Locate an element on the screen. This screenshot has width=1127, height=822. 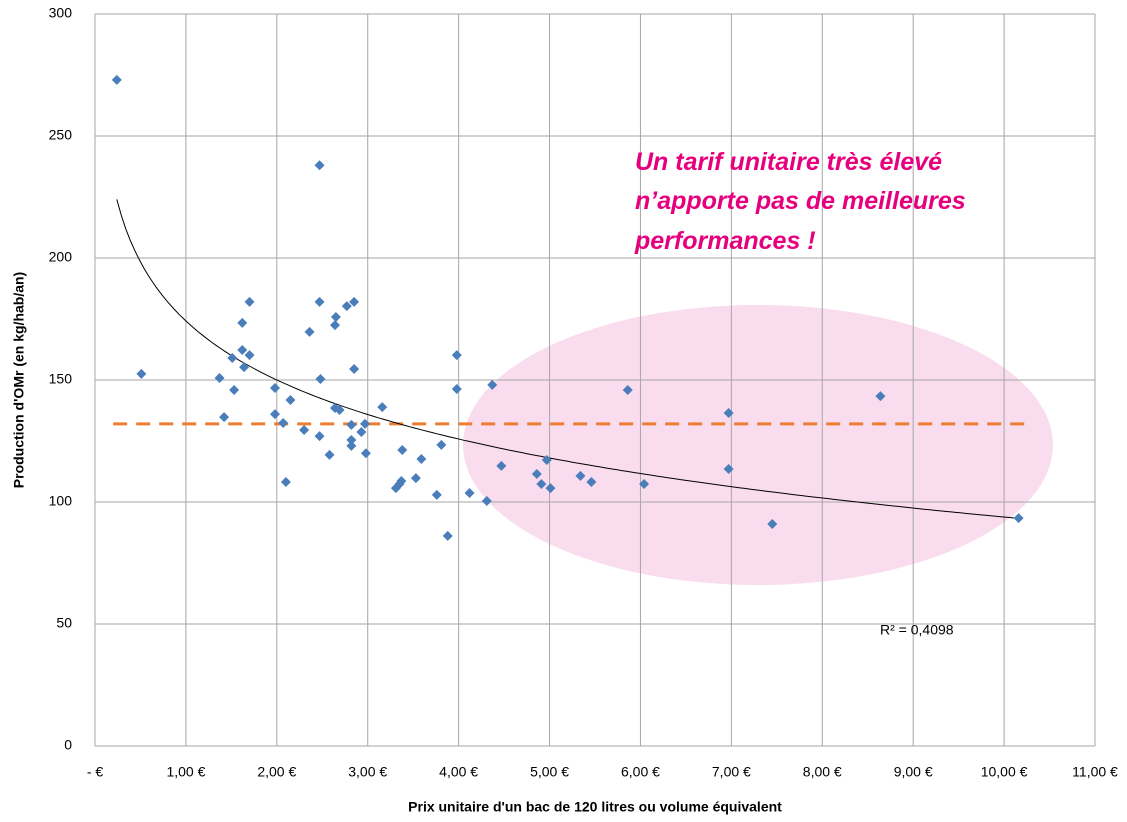
y-tick-label: 0 is located at coordinates (68, 745).